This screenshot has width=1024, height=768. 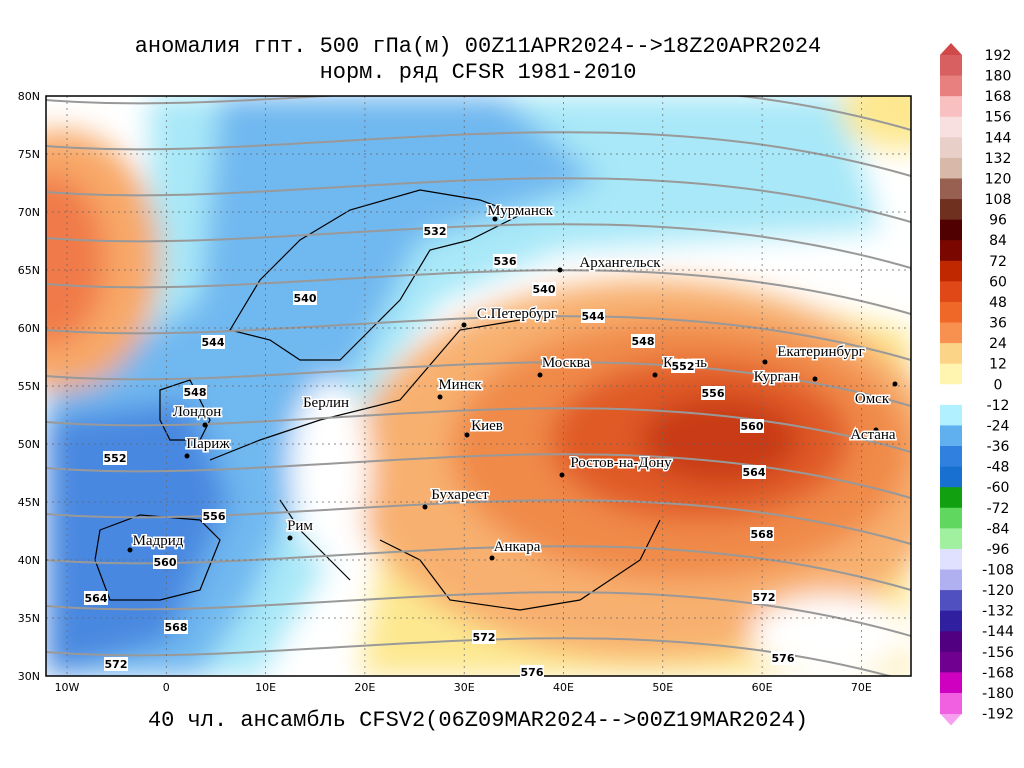 I want to click on colorbar-label: -48, so click(x=998, y=468).